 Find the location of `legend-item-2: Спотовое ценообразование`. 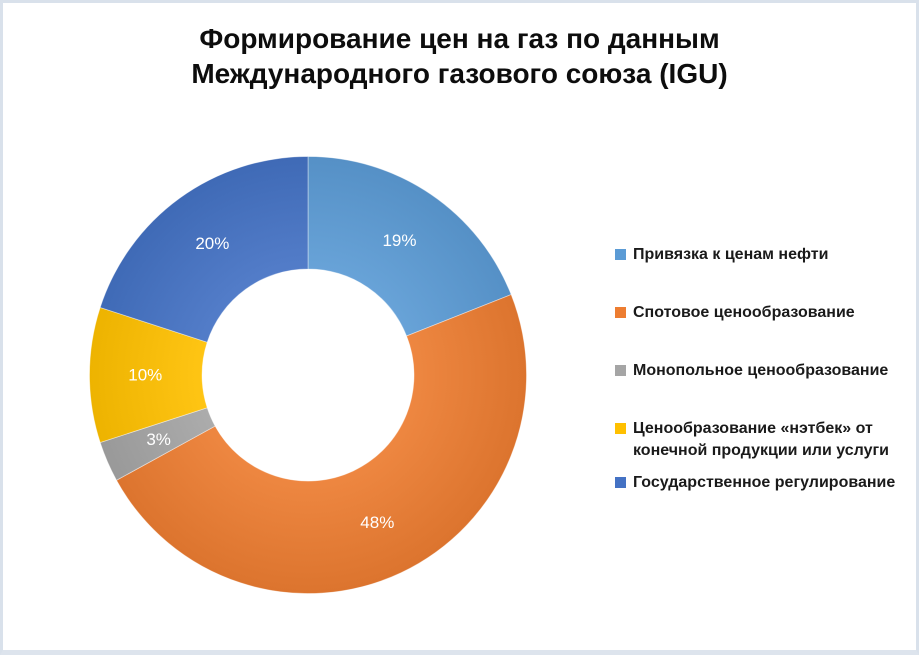

legend-item-2: Спотовое ценообразование is located at coordinates (735, 313).